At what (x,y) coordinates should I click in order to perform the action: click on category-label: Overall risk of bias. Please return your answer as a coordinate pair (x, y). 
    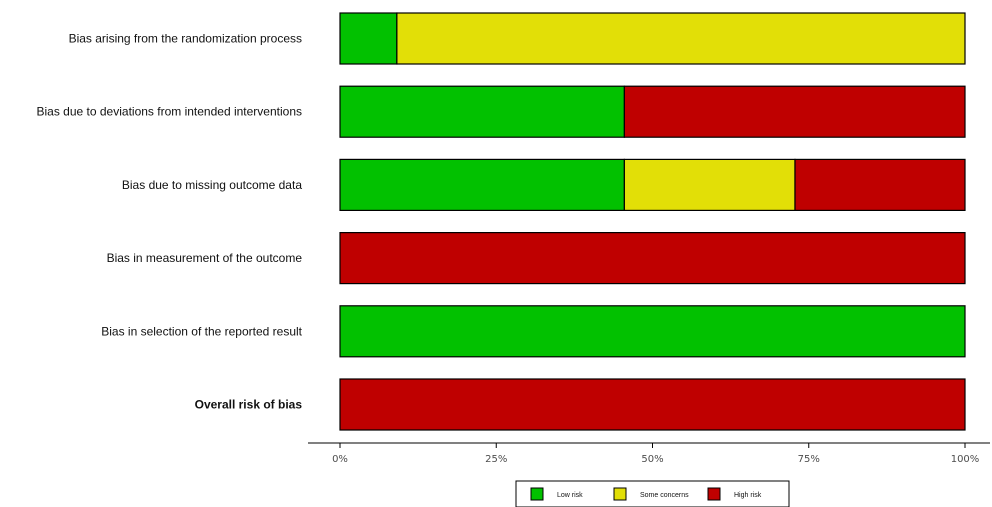
    Looking at the image, I should click on (249, 405).